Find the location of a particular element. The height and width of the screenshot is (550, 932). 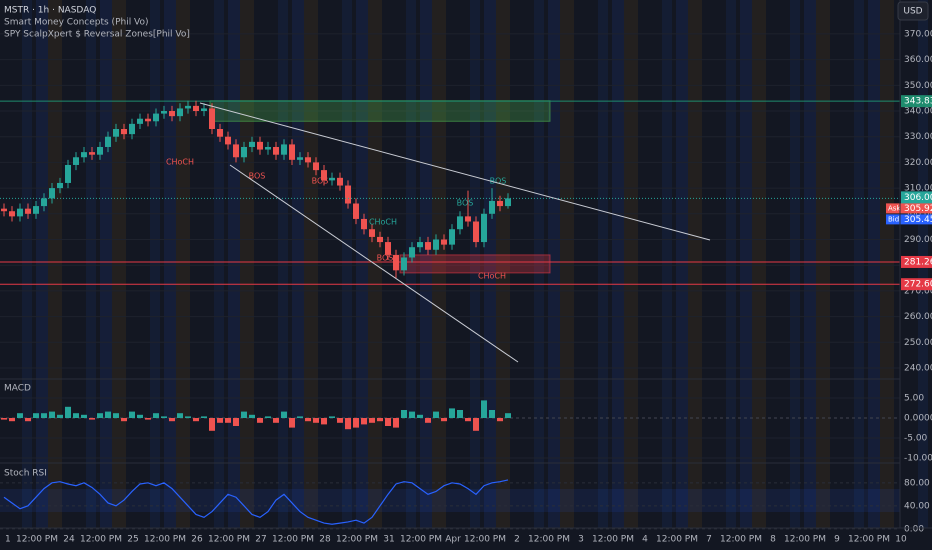

currency: USD is located at coordinates (912, 12).